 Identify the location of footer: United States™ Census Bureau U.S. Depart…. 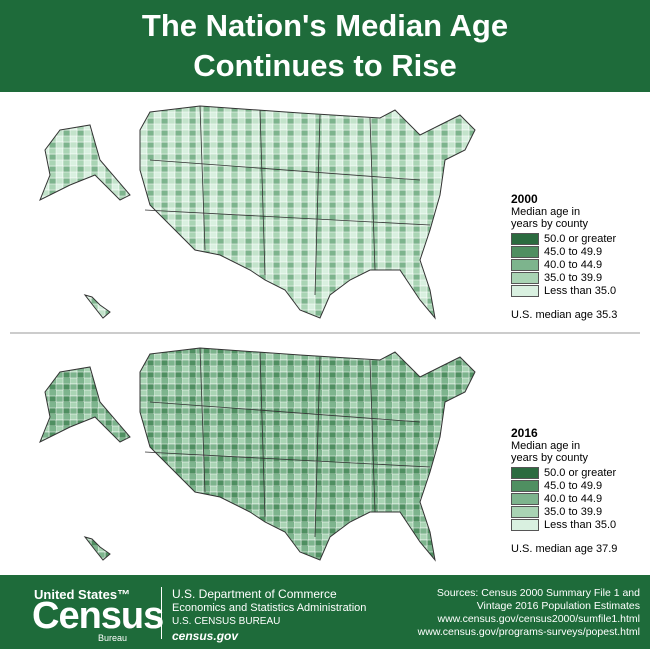
(325, 612).